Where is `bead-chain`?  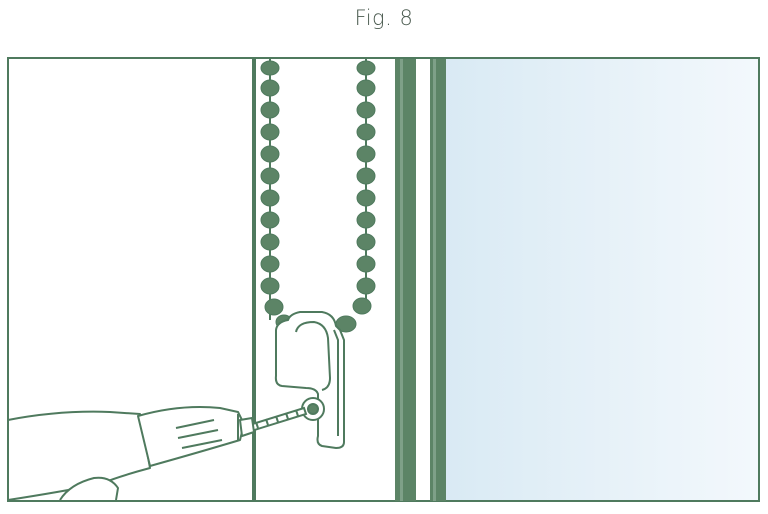
bead-chain is located at coordinates (318, 196).